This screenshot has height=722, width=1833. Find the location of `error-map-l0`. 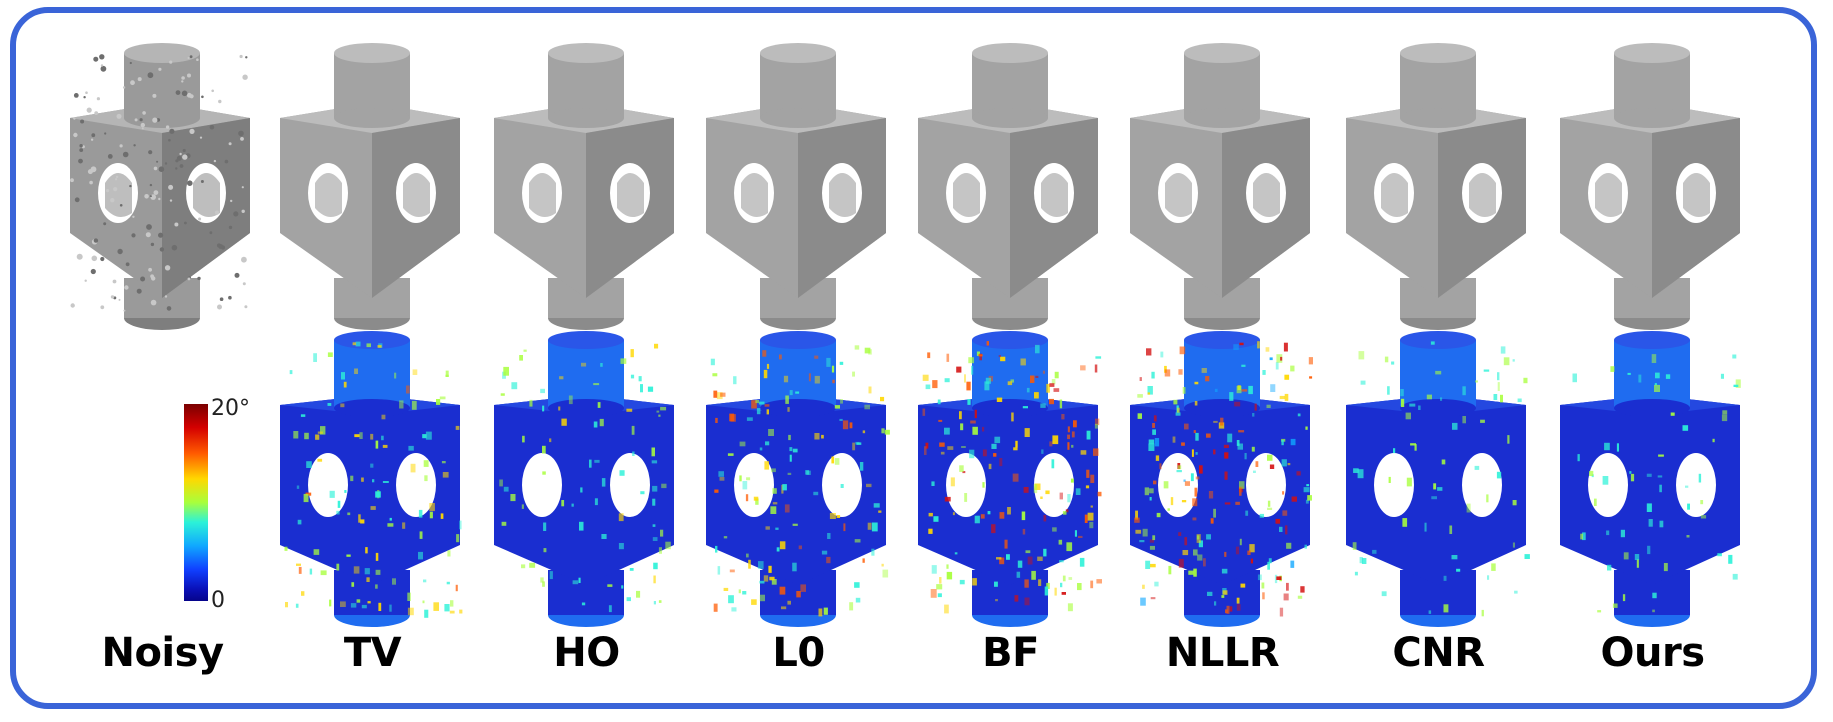

error-map-l0 is located at coordinates (798, 483).